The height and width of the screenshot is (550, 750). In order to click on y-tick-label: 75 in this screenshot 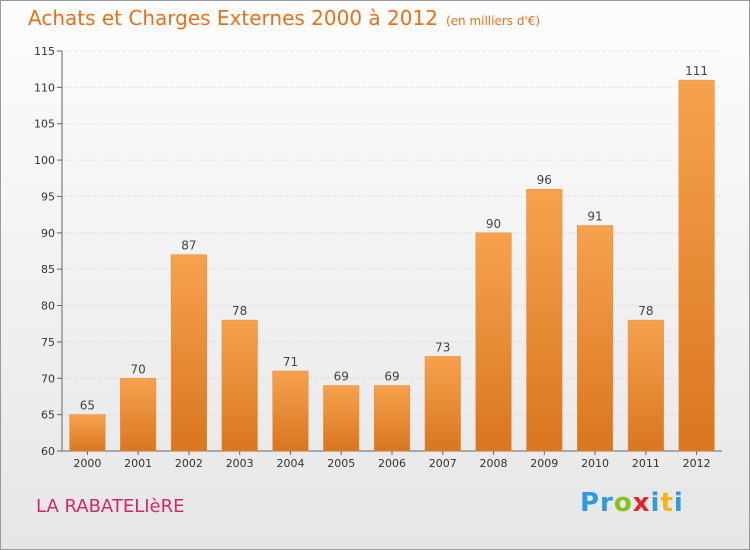, I will do `click(48, 342)`.